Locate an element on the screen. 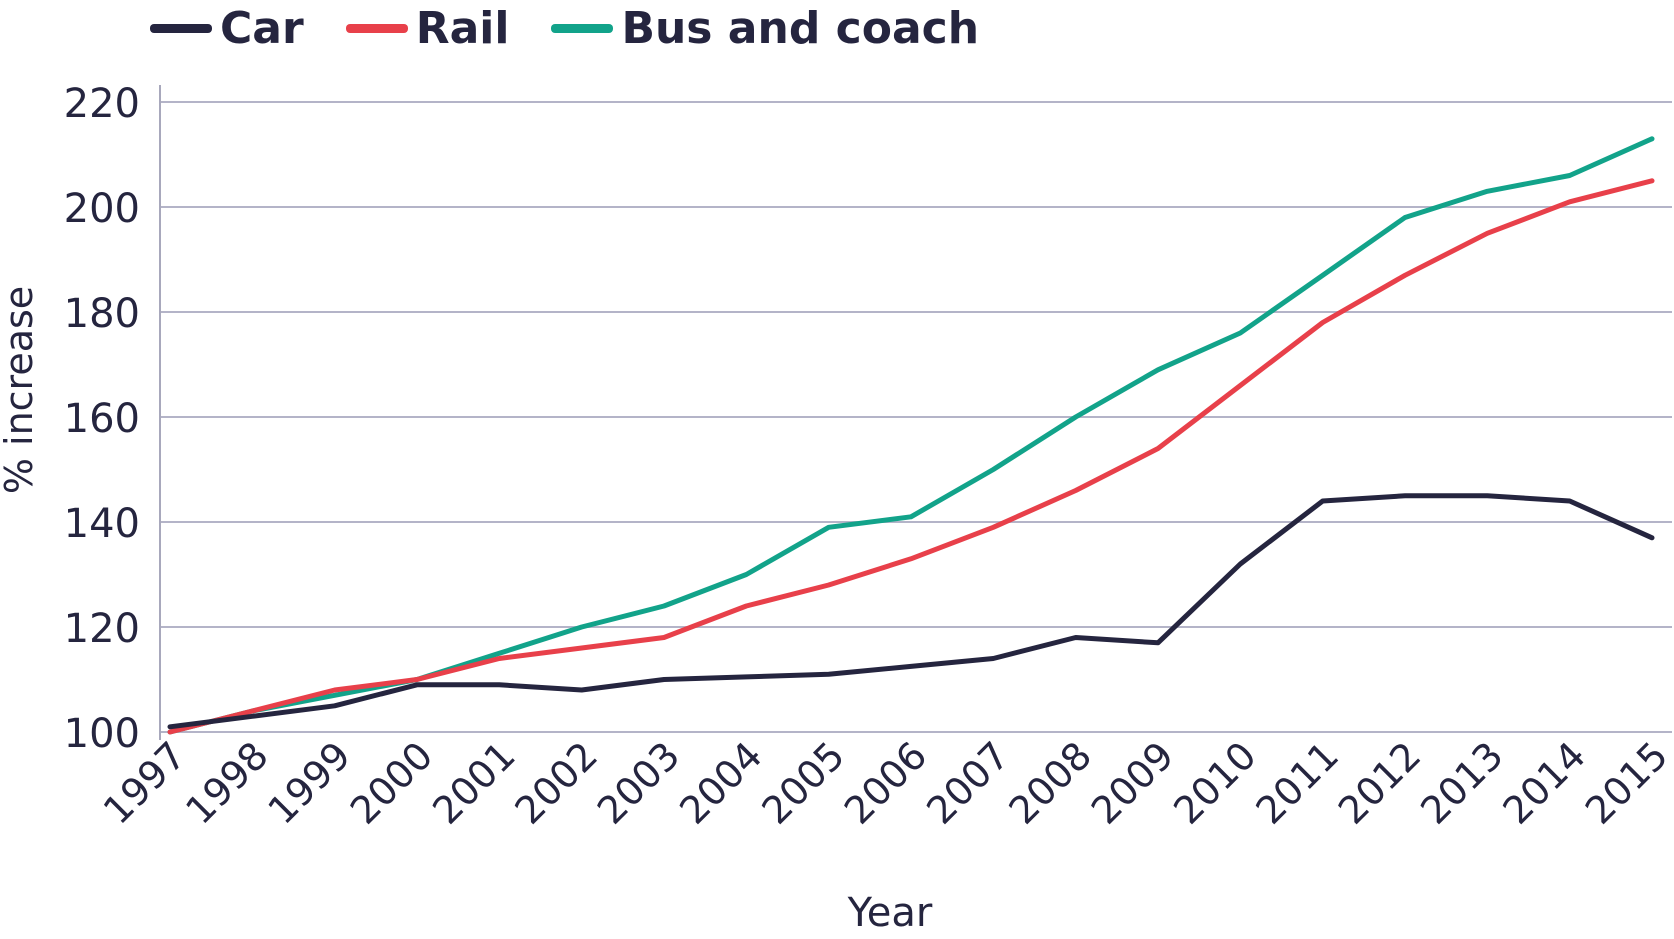 The height and width of the screenshot is (939, 1674). x-tick-label-2006: 2006 is located at coordinates (886, 783).